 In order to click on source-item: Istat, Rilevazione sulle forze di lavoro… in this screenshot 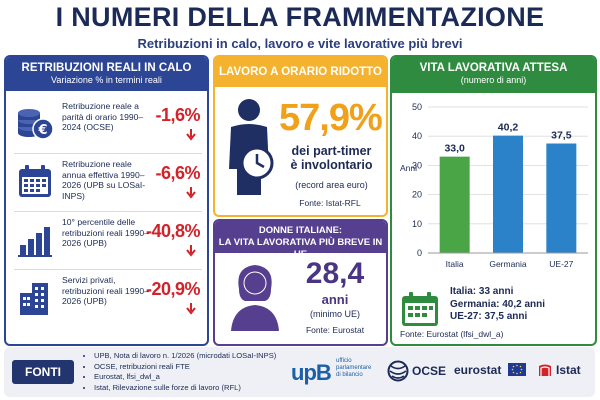, I will do `click(185, 388)`.